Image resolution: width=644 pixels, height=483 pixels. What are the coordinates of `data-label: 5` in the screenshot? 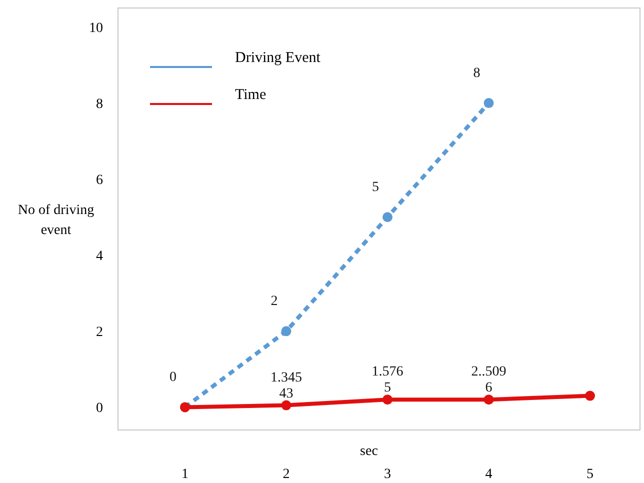 It's located at (375, 188).